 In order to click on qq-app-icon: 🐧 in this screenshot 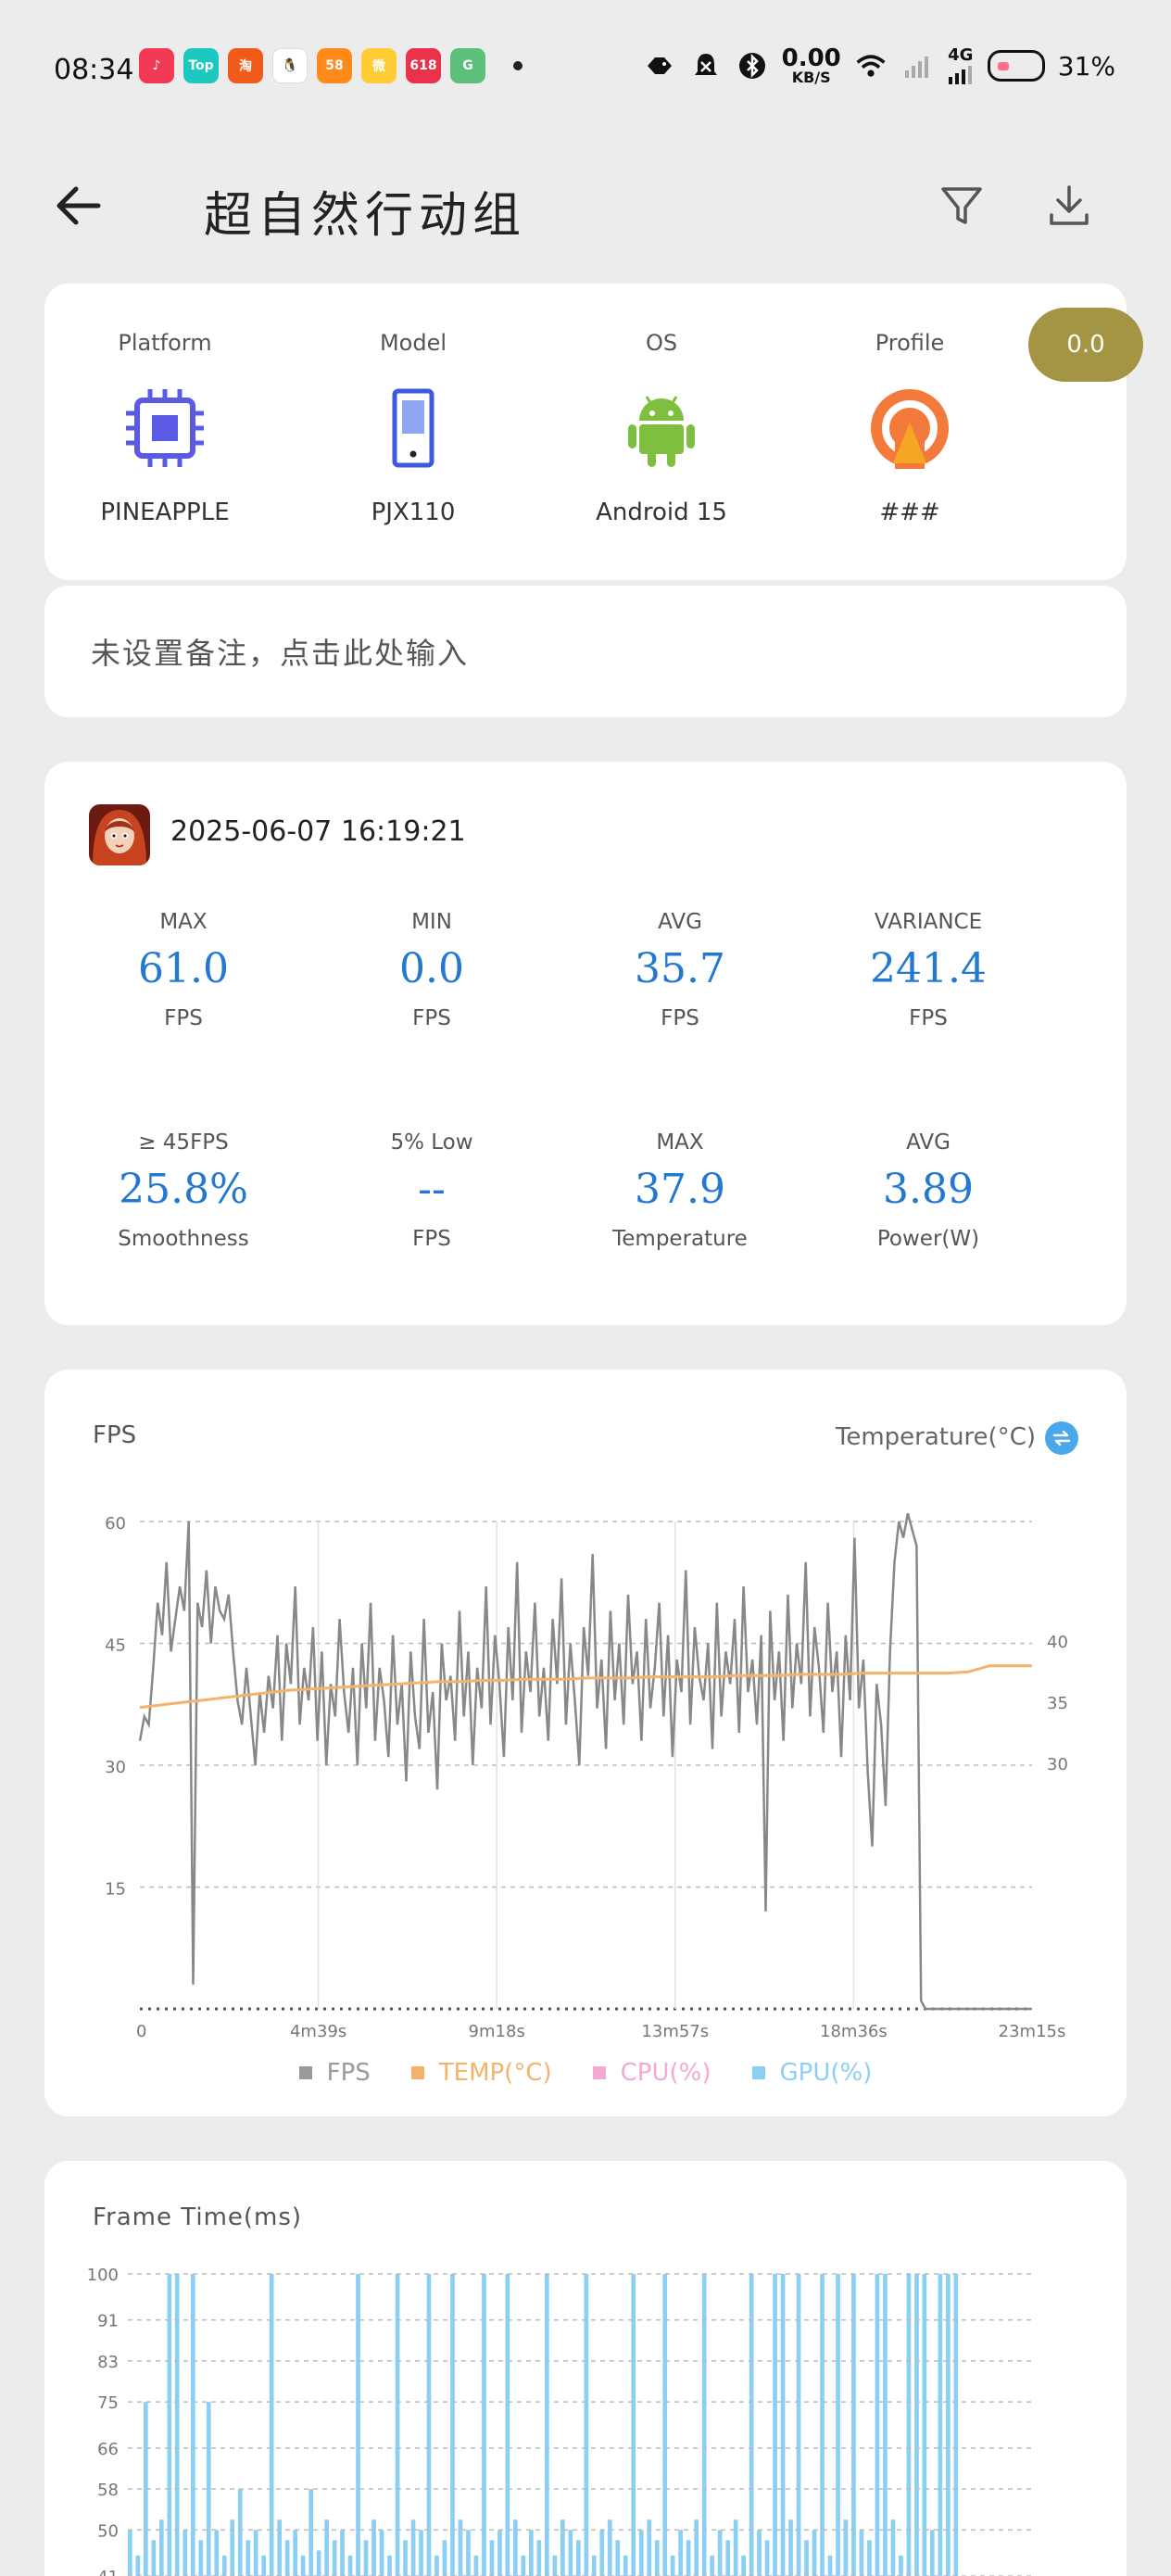, I will do `click(290, 65)`.